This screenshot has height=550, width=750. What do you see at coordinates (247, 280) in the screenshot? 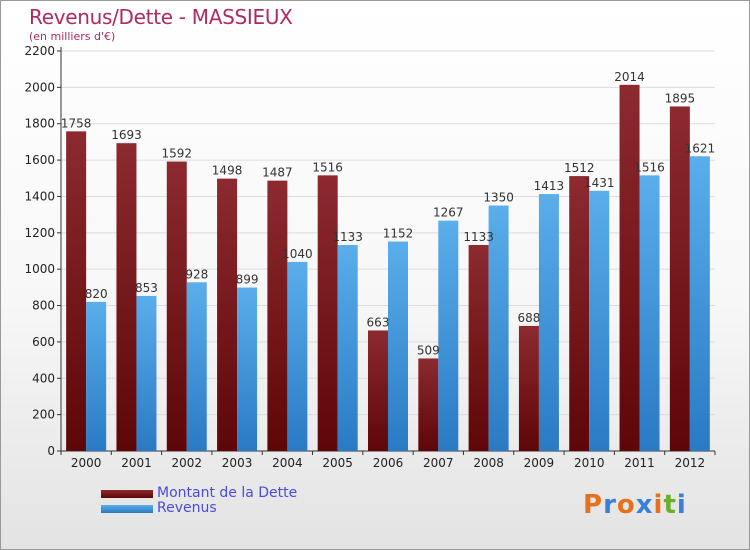
I see `data-label-revenus: 899` at bounding box center [247, 280].